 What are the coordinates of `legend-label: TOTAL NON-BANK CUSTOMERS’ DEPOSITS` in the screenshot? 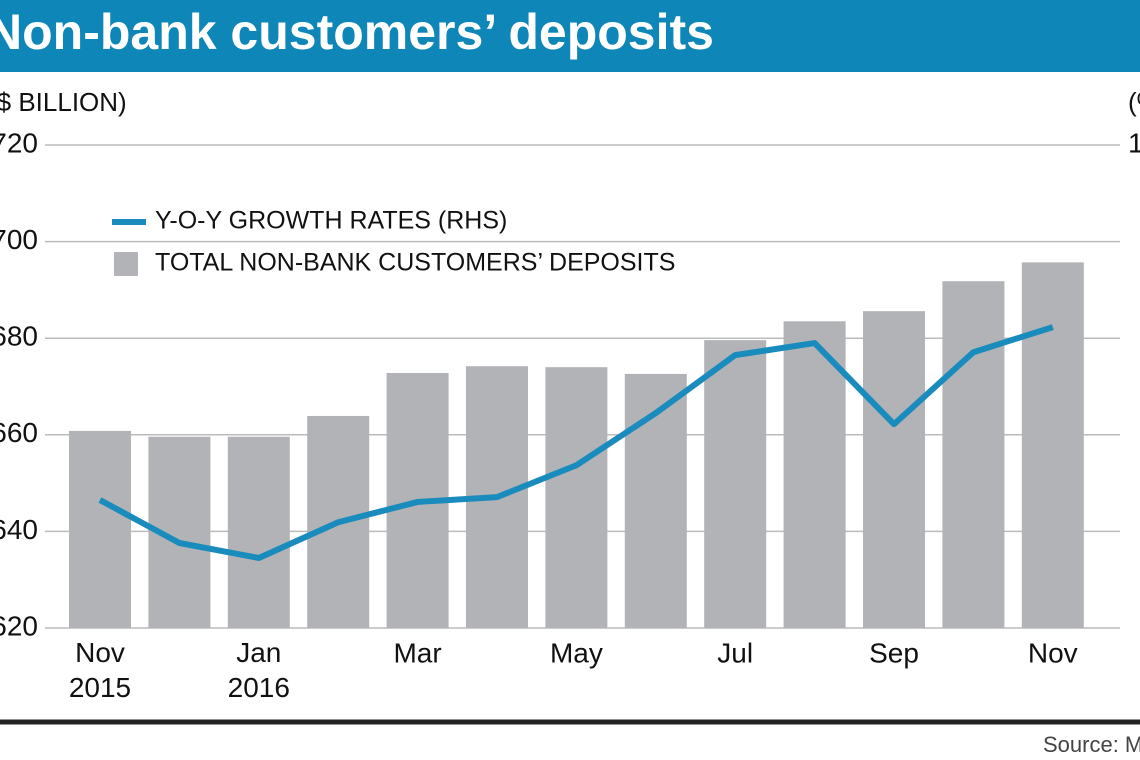 It's located at (415, 263).